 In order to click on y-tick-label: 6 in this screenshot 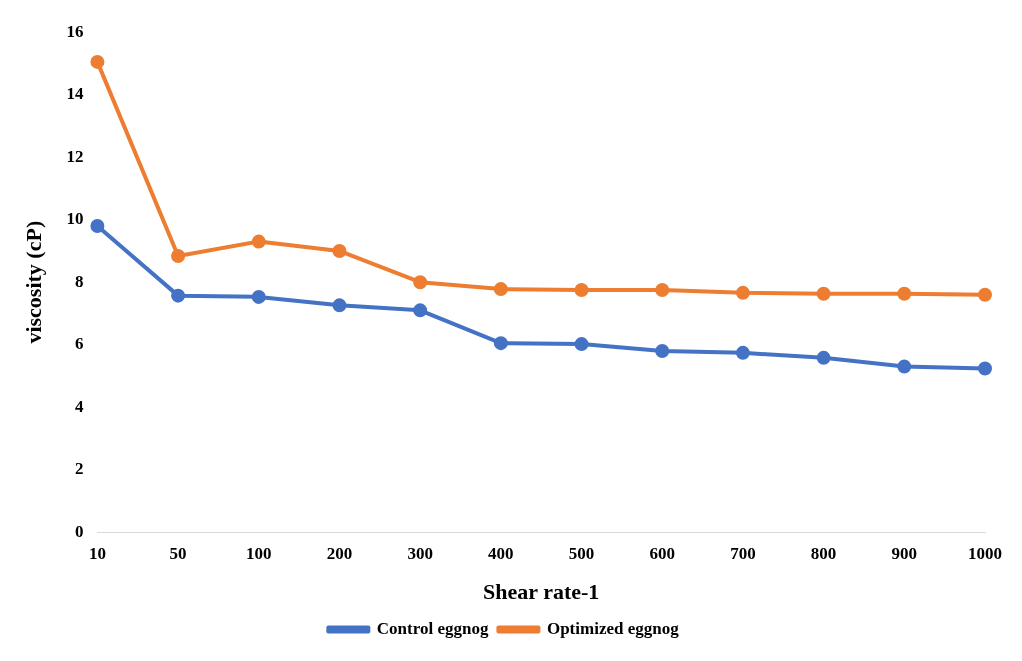, I will do `click(79, 344)`.